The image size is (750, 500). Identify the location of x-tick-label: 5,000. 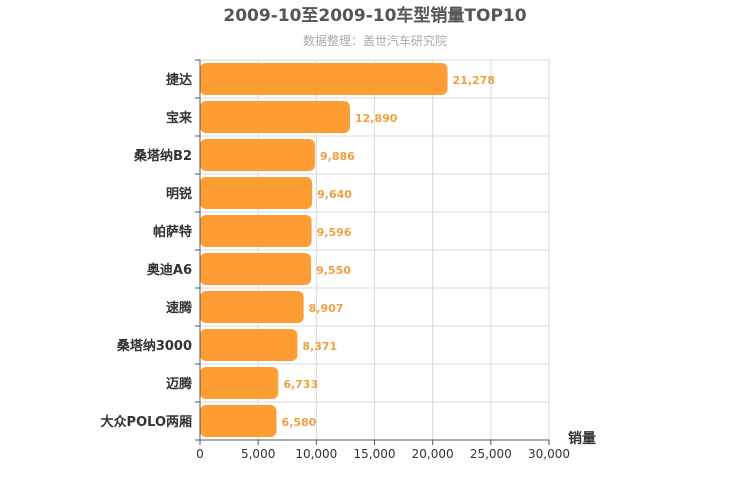
(258, 454).